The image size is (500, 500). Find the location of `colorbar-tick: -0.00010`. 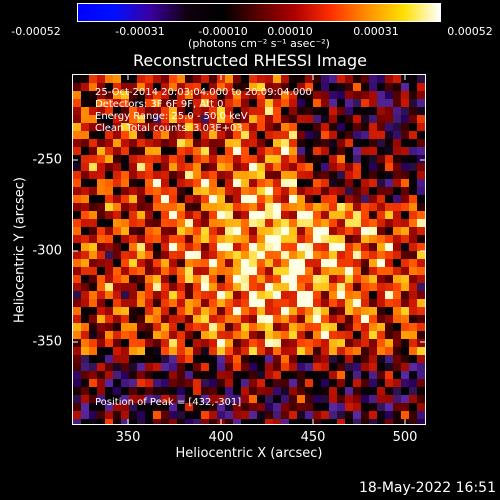

colorbar-tick: -0.00010 is located at coordinates (223, 31).